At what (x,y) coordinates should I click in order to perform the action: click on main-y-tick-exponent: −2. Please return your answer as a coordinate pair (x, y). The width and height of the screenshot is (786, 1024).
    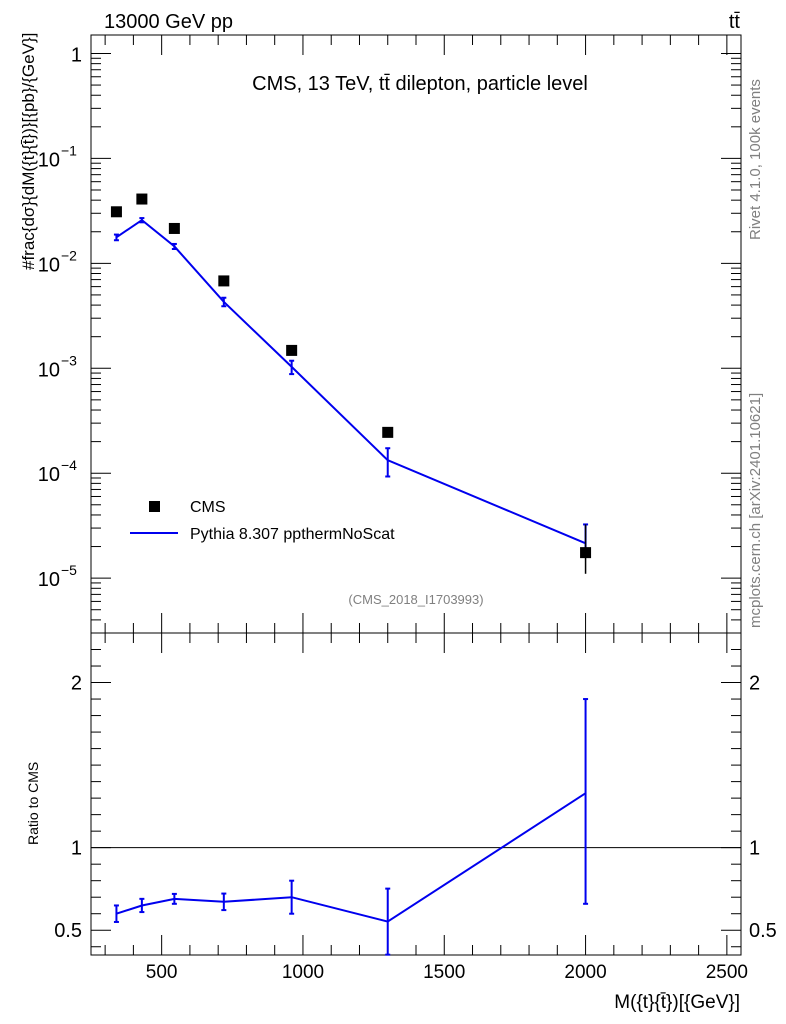
    Looking at the image, I should click on (69, 255).